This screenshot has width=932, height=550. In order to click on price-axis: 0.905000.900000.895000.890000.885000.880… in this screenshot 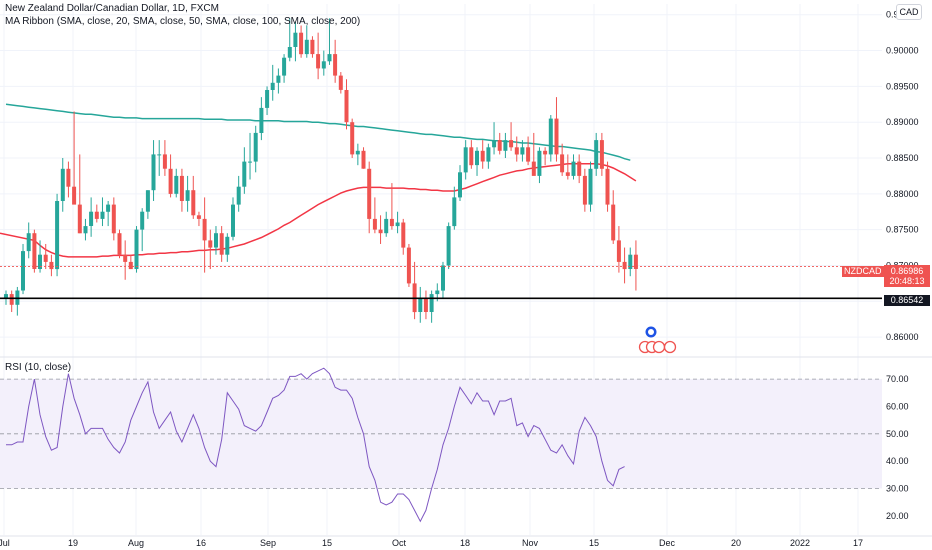, I will do `click(902, 176)`.